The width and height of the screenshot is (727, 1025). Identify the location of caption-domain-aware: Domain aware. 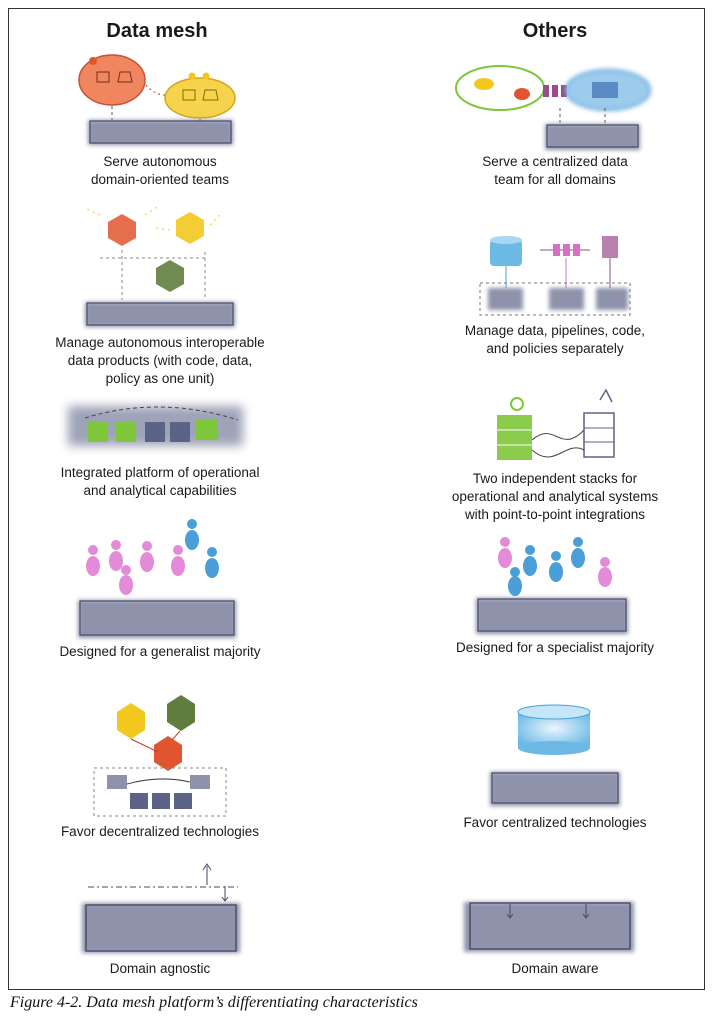
(555, 968).